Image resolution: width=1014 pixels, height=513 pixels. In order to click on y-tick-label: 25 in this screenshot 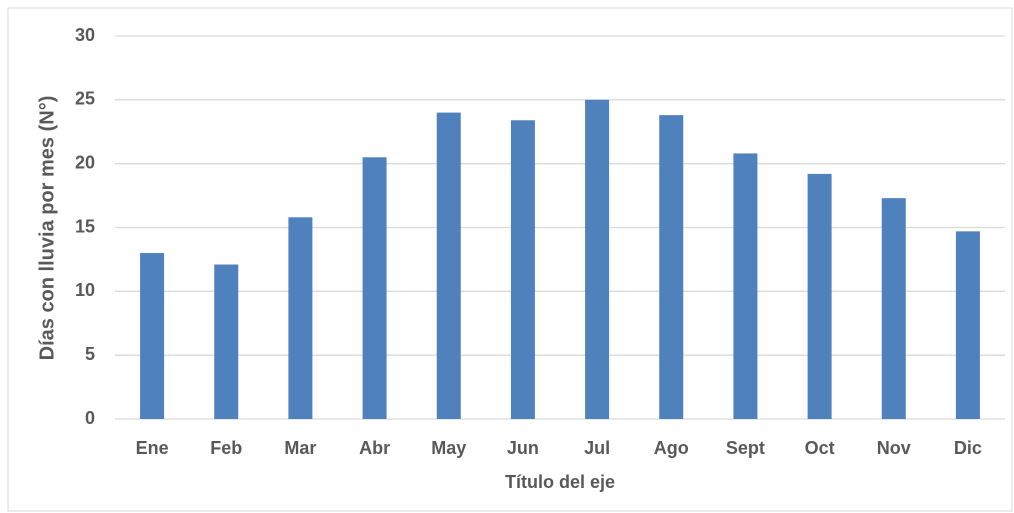, I will do `click(85, 99)`.